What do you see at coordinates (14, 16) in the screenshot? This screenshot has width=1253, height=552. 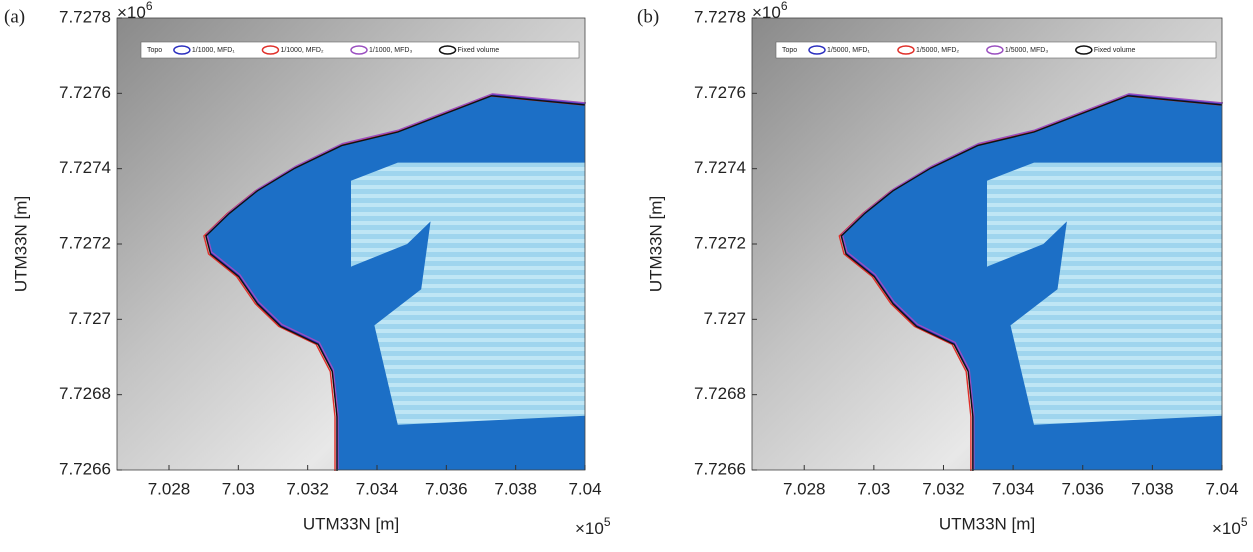 I see `panel-label: (a)` at bounding box center [14, 16].